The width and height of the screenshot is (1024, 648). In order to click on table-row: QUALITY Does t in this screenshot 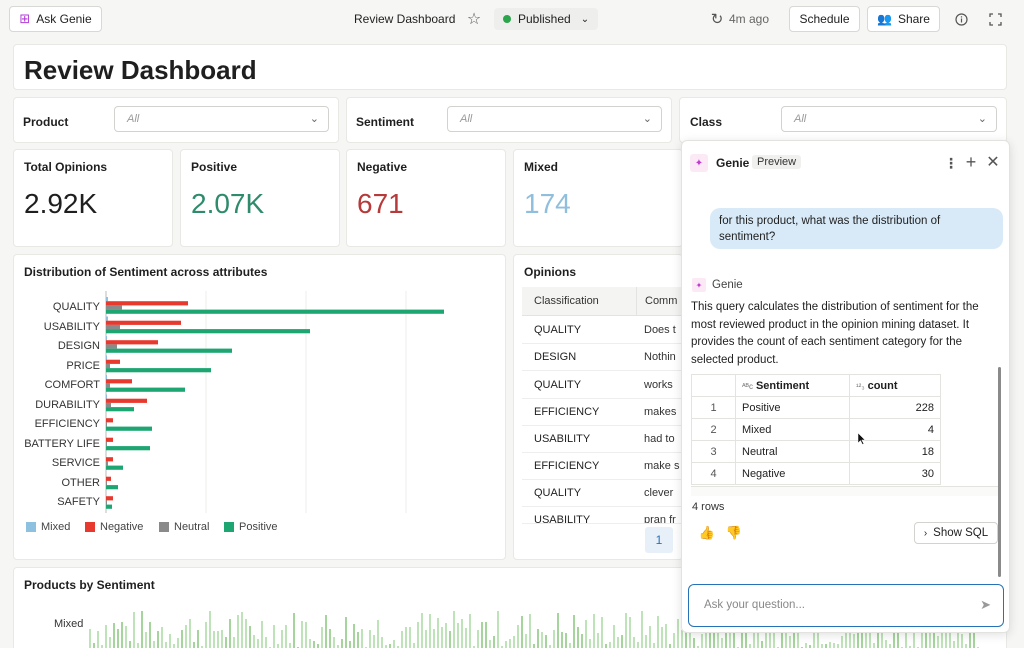, I will do `click(602, 330)`.